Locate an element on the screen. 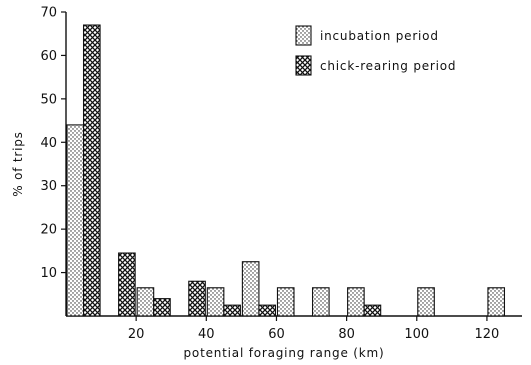 This screenshot has width=531, height=365. legend-label: chick-rearing period is located at coordinates (388, 66).